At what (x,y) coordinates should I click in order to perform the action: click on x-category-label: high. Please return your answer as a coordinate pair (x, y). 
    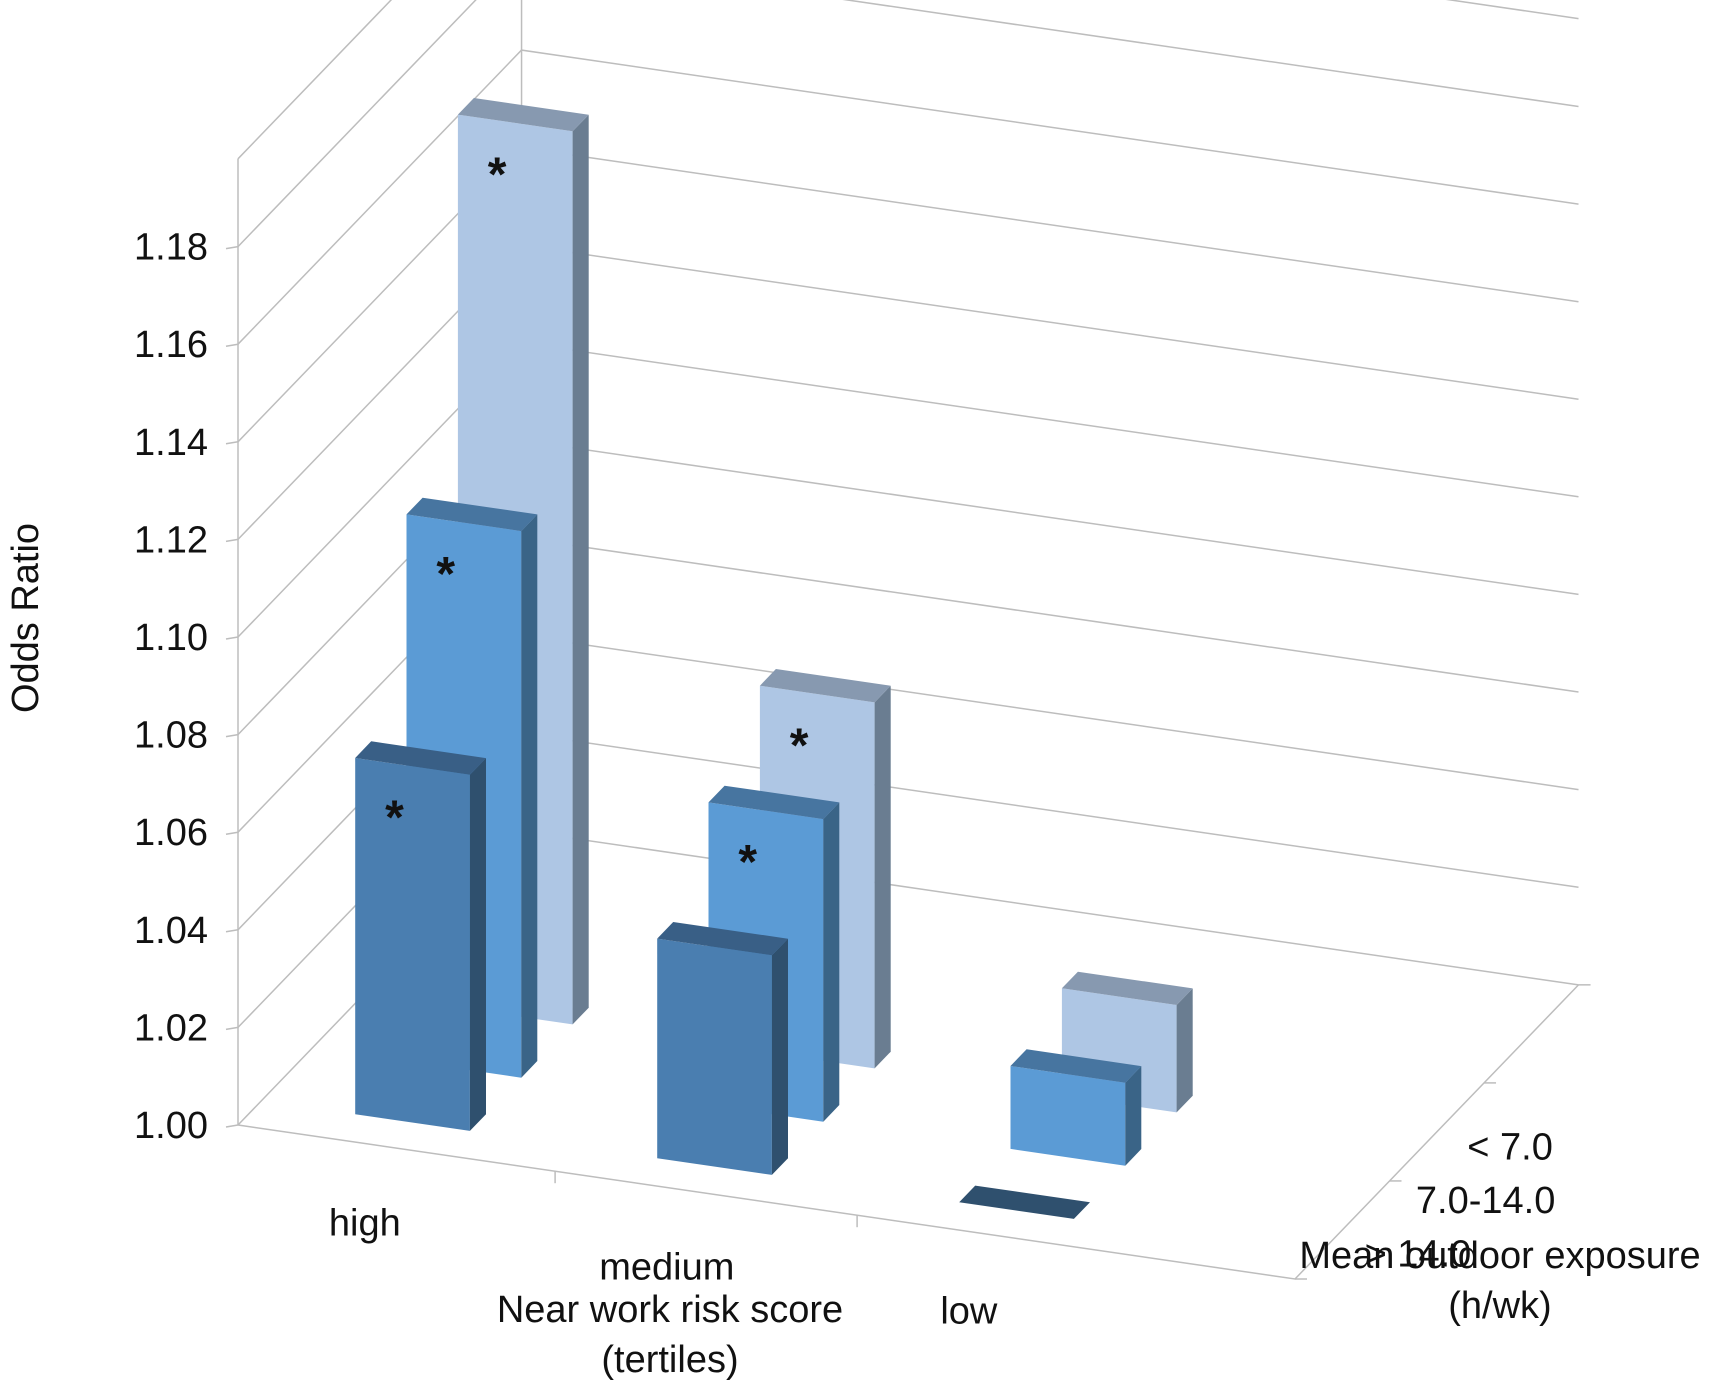
    Looking at the image, I should click on (365, 1223).